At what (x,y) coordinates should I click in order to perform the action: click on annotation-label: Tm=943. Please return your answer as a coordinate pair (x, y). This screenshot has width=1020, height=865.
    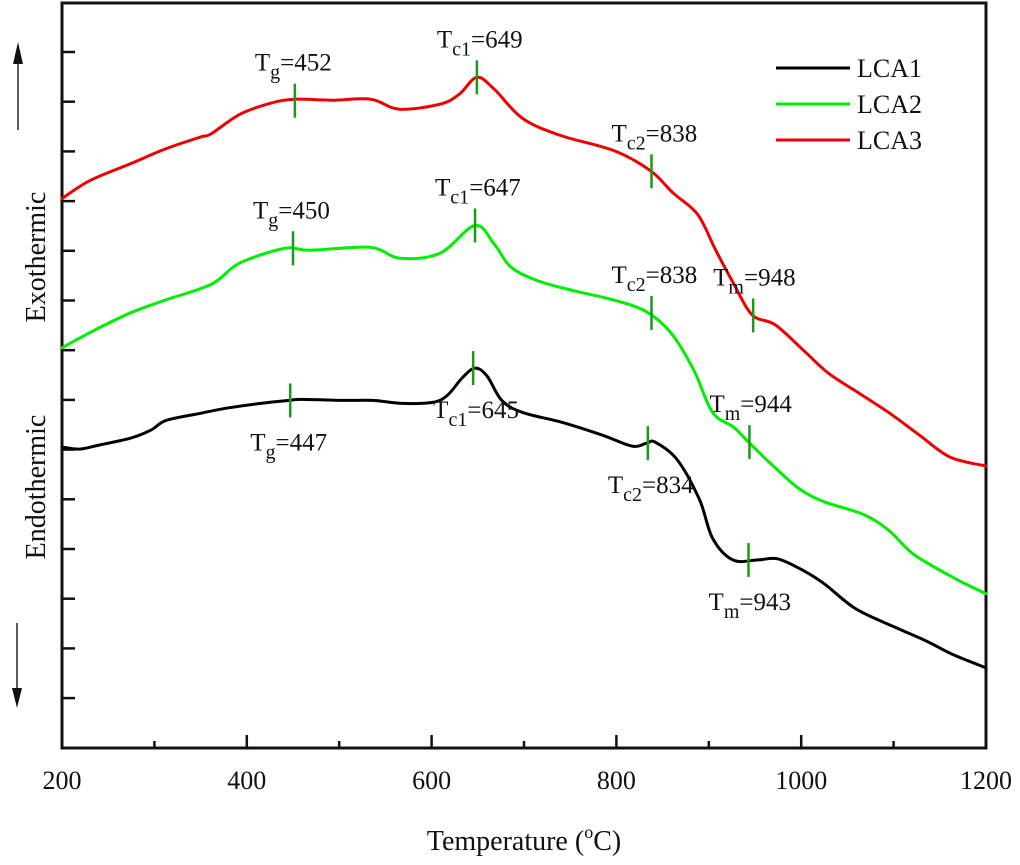
    Looking at the image, I should click on (750, 606).